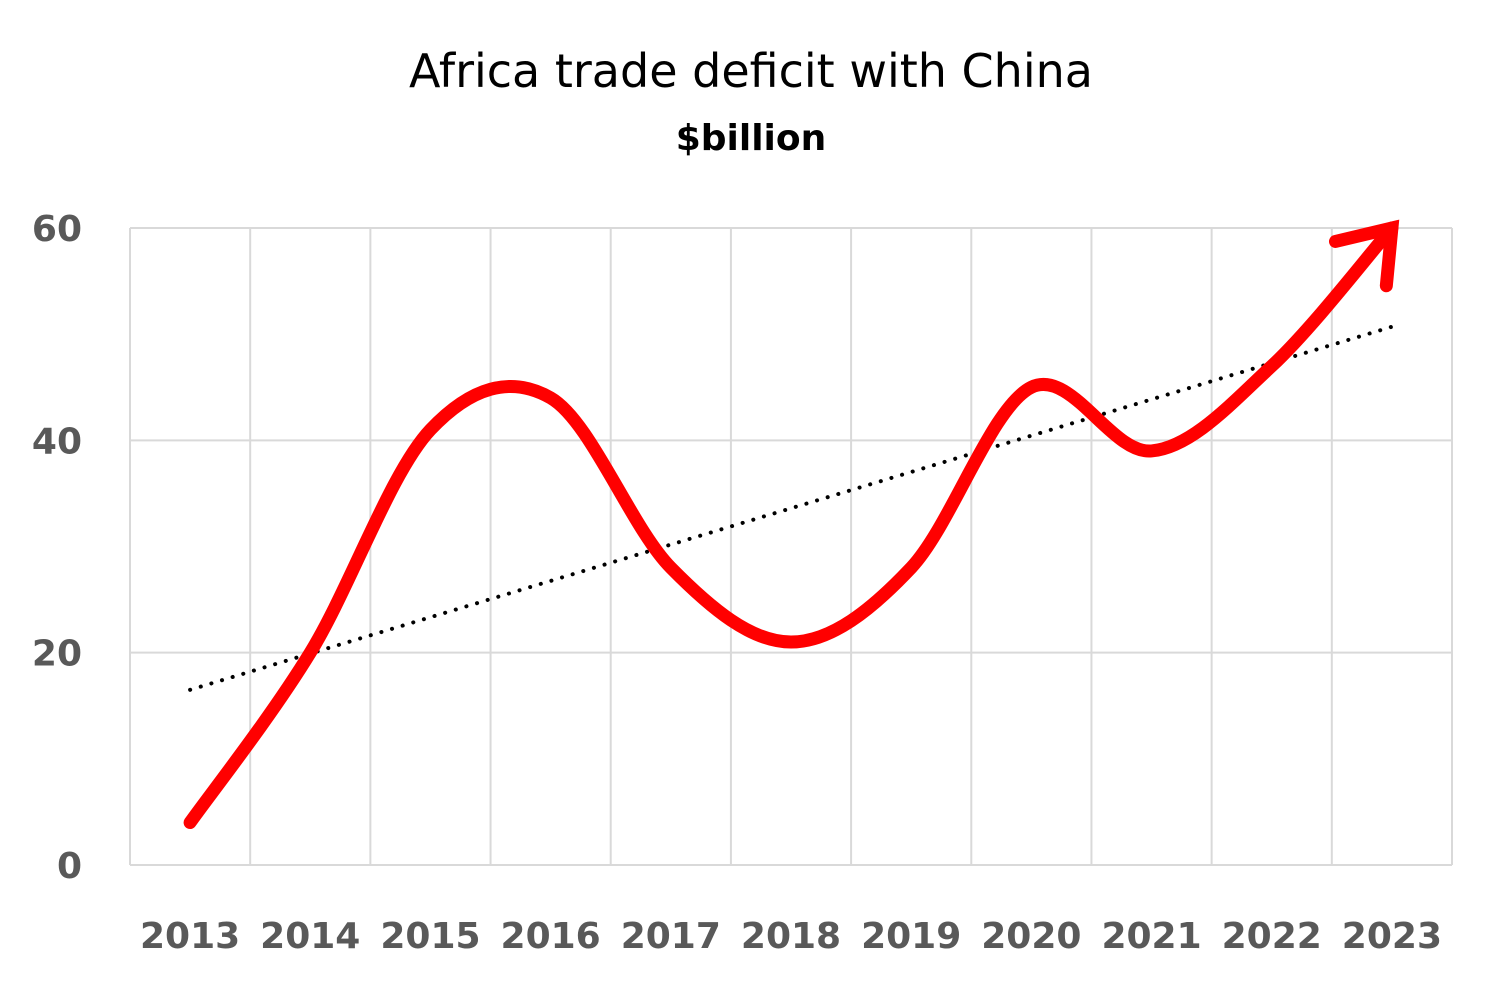 This screenshot has height=990, width=1502. Describe the element at coordinates (751, 71) in the screenshot. I see `chart-title: Africa trade deficit with China` at that location.